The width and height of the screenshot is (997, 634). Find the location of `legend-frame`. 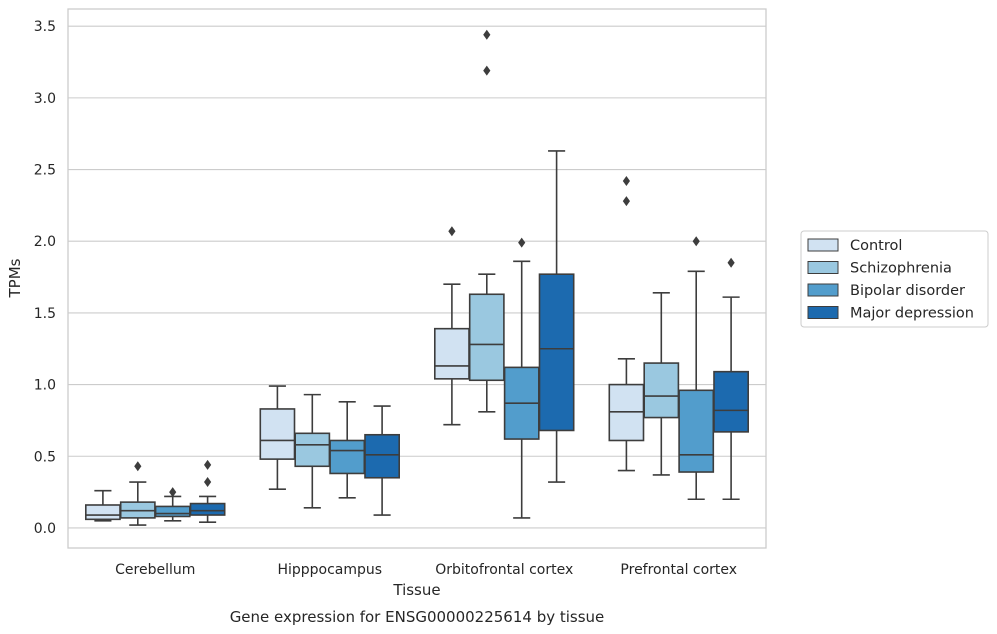

legend-frame is located at coordinates (894, 279).